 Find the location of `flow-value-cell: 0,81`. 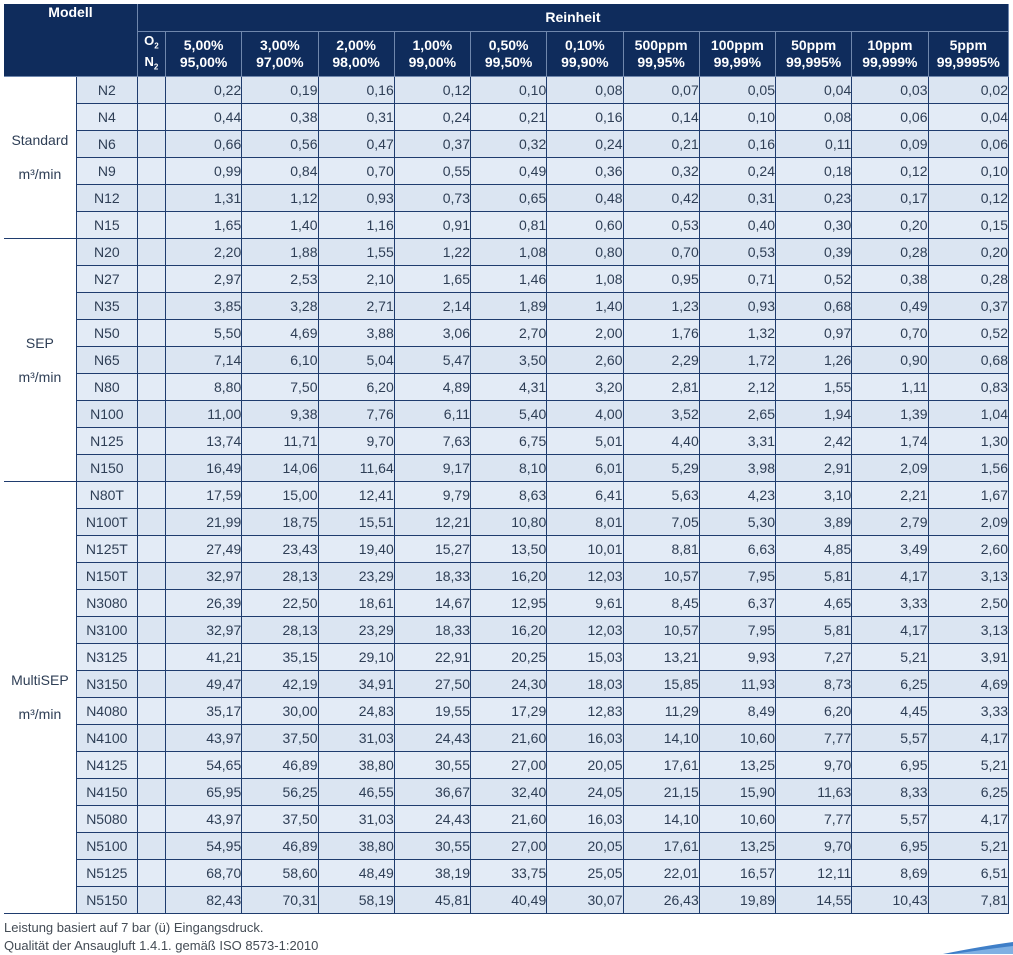

flow-value-cell: 0,81 is located at coordinates (508, 224).